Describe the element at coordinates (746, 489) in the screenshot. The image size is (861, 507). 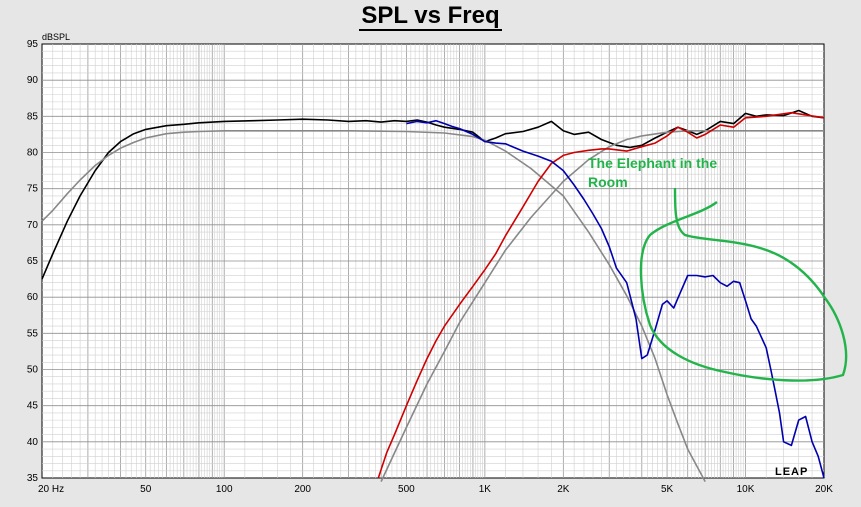
I see `x-tick-label: 10K` at that location.